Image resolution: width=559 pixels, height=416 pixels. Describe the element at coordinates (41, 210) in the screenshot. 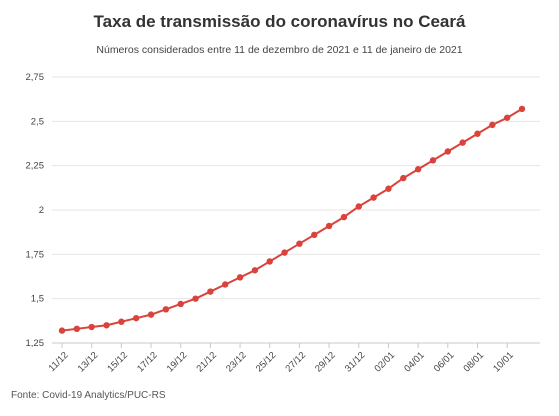

I see `y-tick-label: 2` at that location.